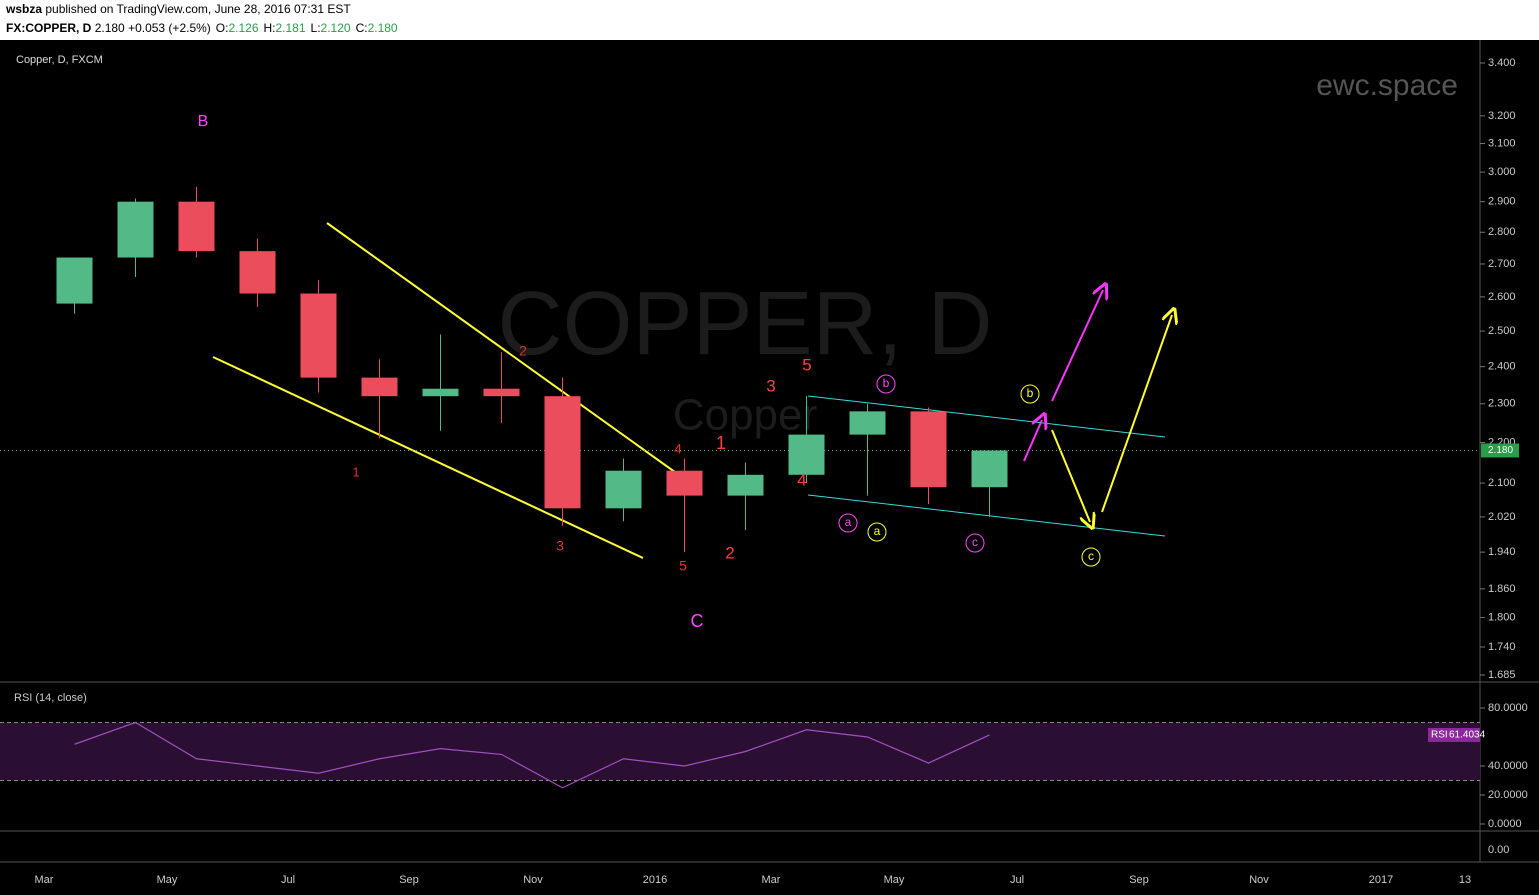 Image resolution: width=1539 pixels, height=895 pixels. I want to click on rsi-tick-label: 0.0000, so click(1505, 824).